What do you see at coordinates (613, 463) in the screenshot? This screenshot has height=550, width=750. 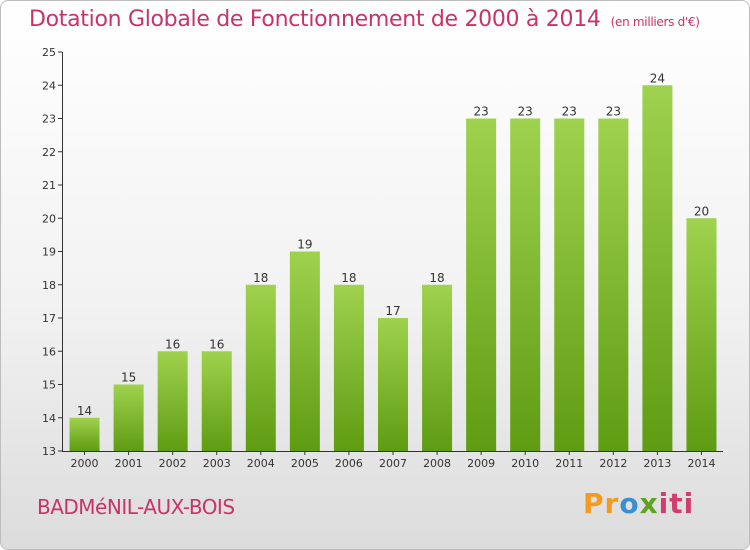 I see `x-tick-label: 2012` at bounding box center [613, 463].